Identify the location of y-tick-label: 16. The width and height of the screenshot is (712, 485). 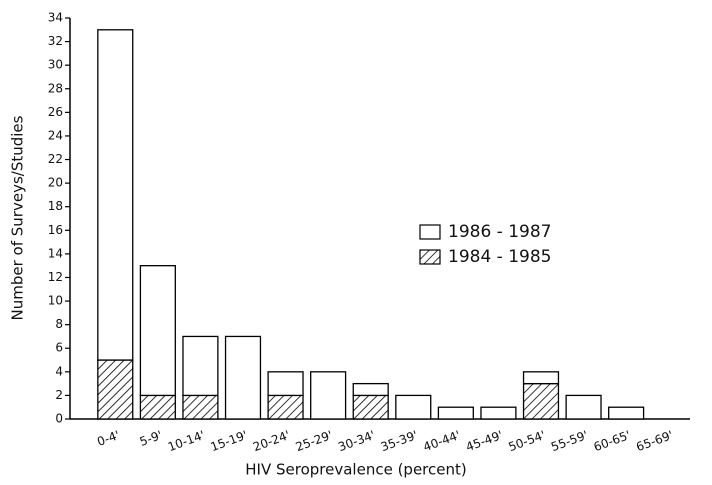
(55, 230).